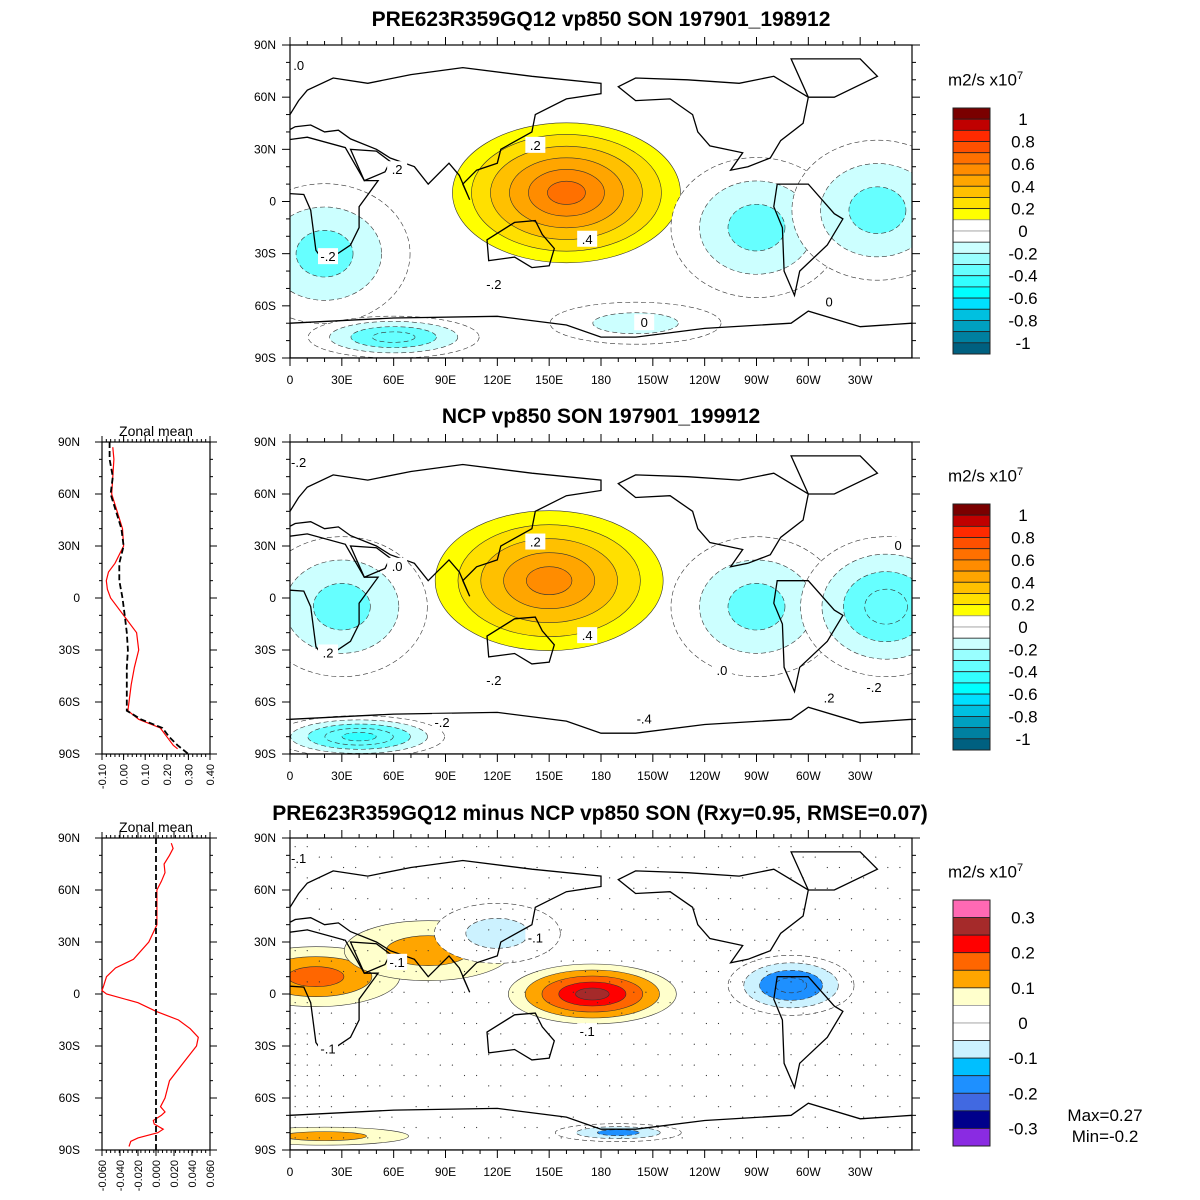  I want to click on y-tick-label: 30N, so click(265, 149).